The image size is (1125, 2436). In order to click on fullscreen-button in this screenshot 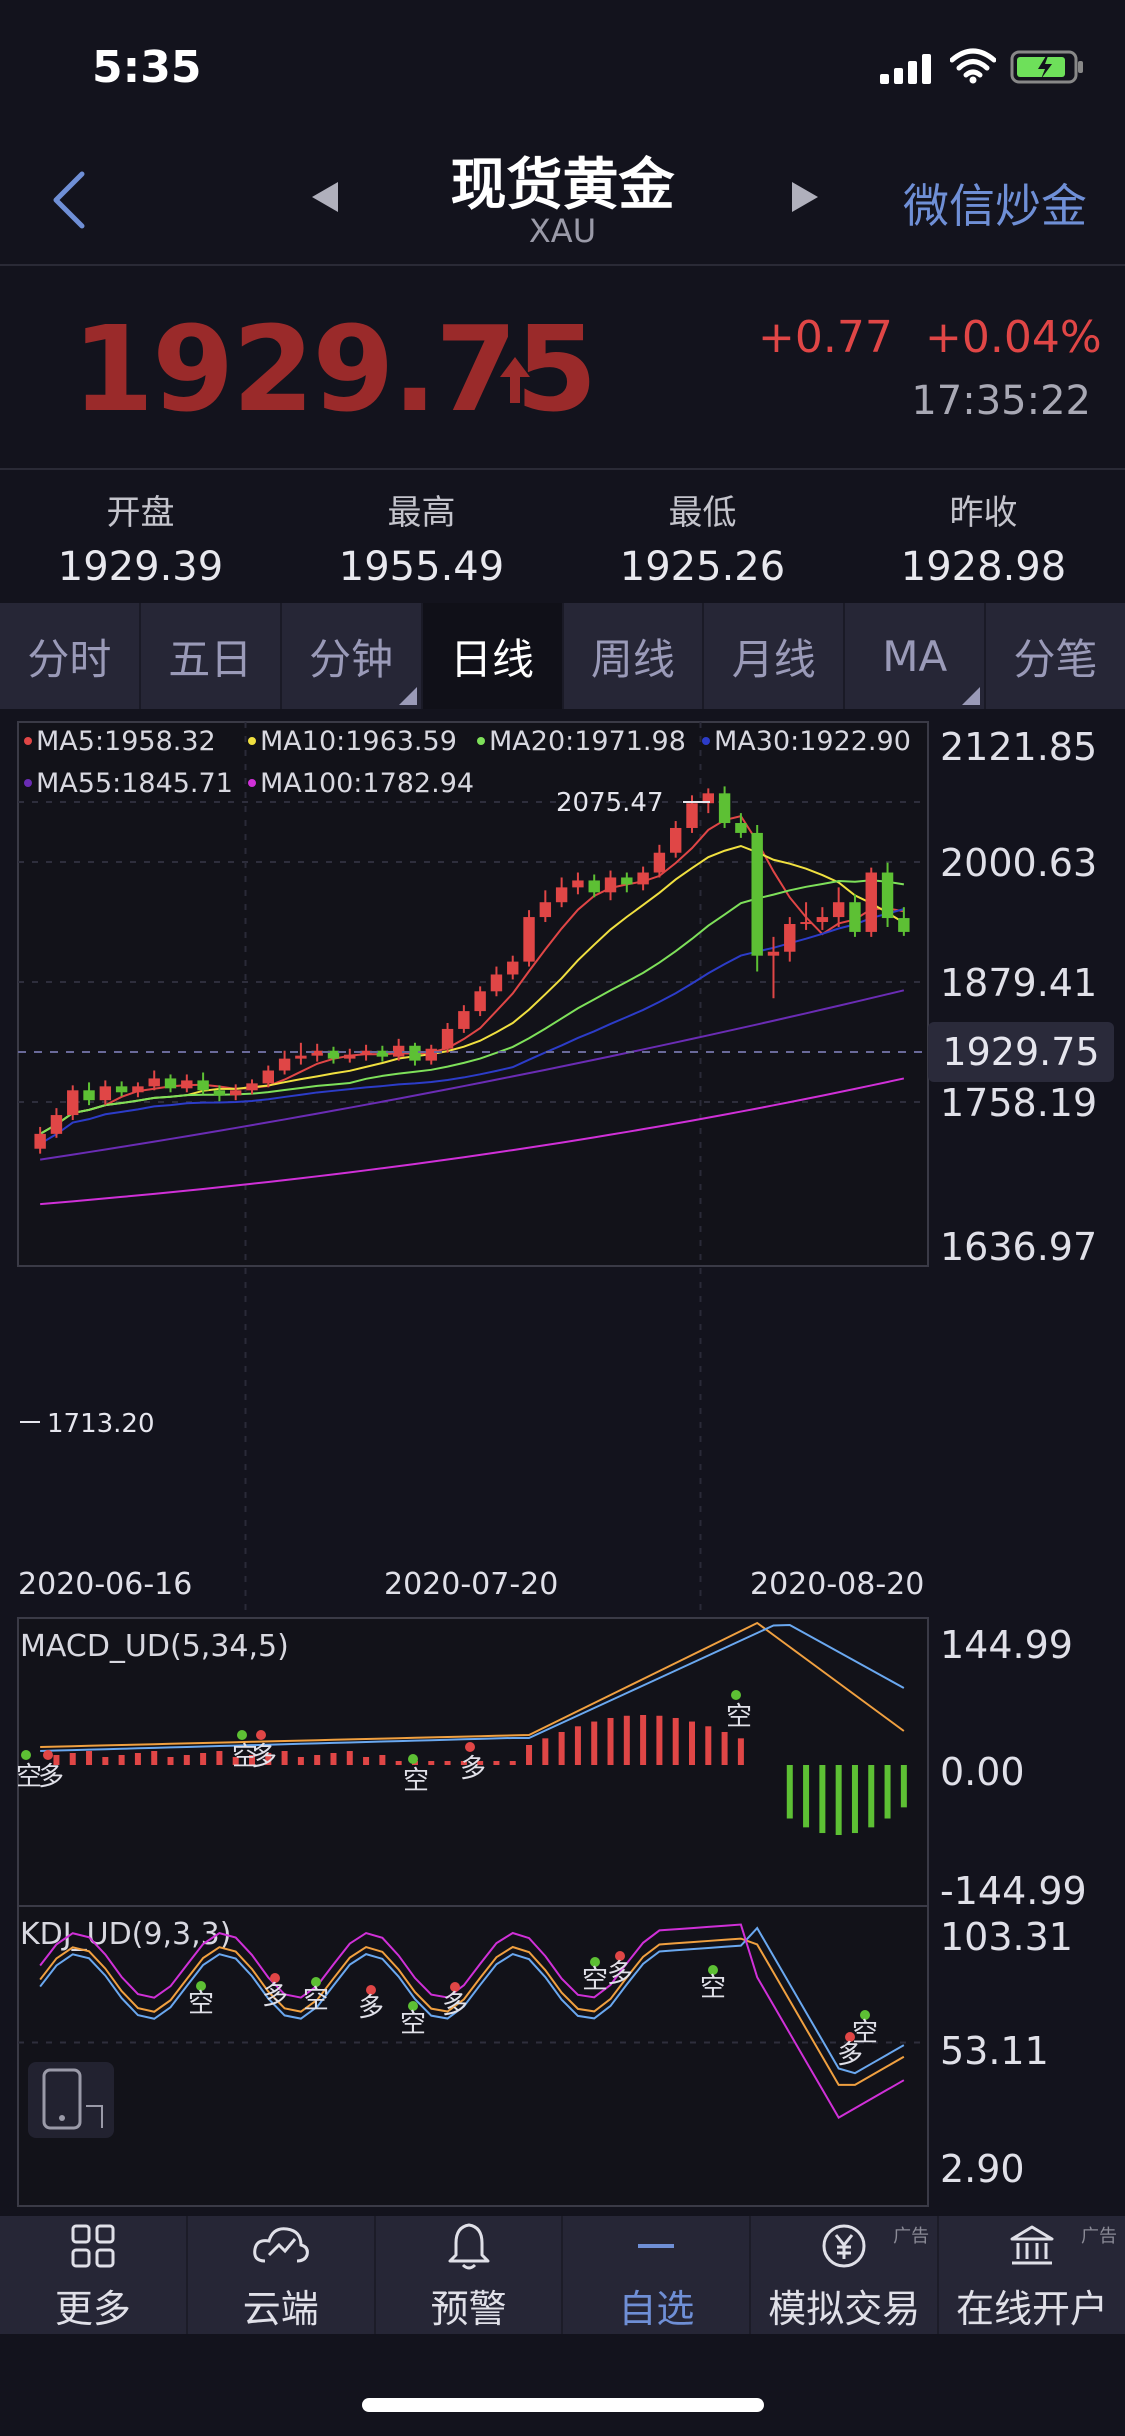, I will do `click(71, 2100)`.